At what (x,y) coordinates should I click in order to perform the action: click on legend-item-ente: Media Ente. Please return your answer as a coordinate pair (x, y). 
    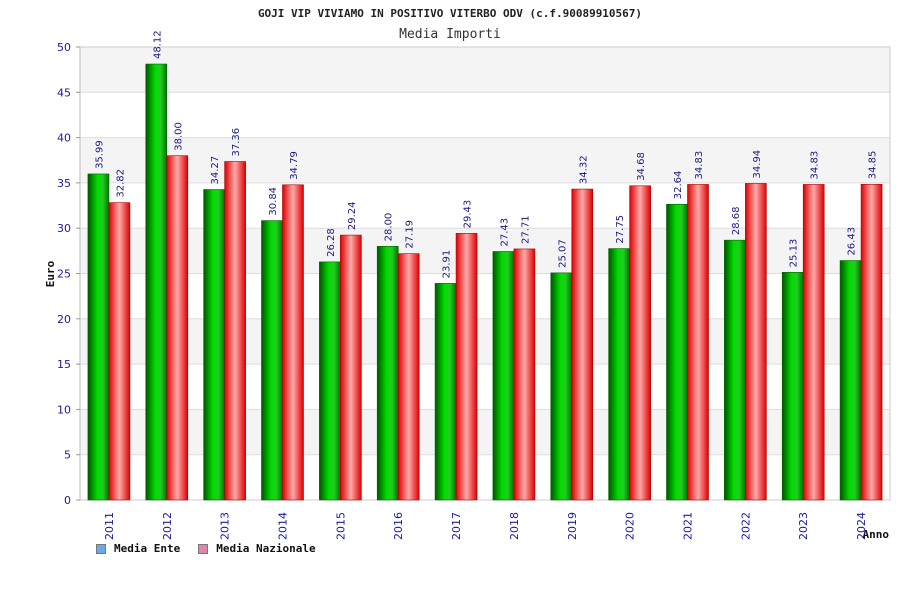
    Looking at the image, I should click on (138, 548).